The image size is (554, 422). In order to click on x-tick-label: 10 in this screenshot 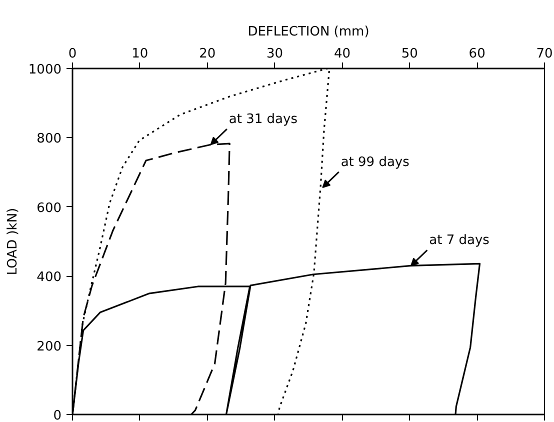, I will do `click(140, 54)`.